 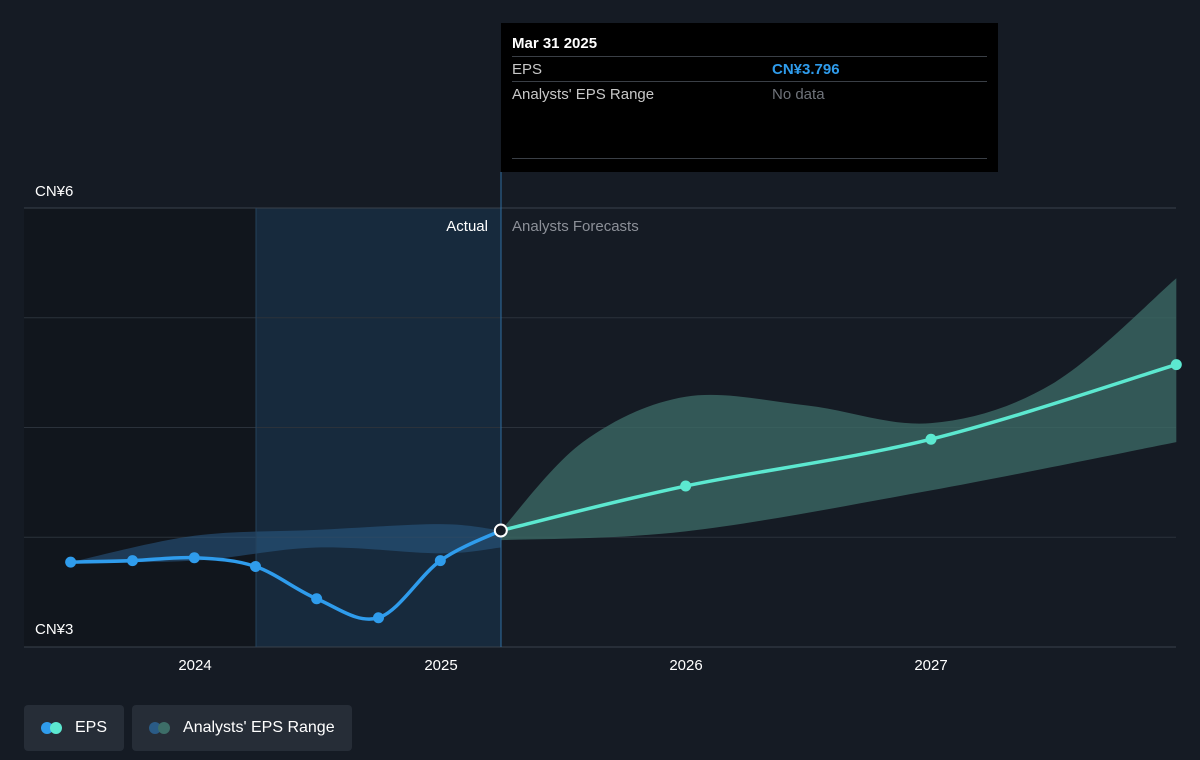 I want to click on legend-item-eps: EPS, so click(x=74, y=728).